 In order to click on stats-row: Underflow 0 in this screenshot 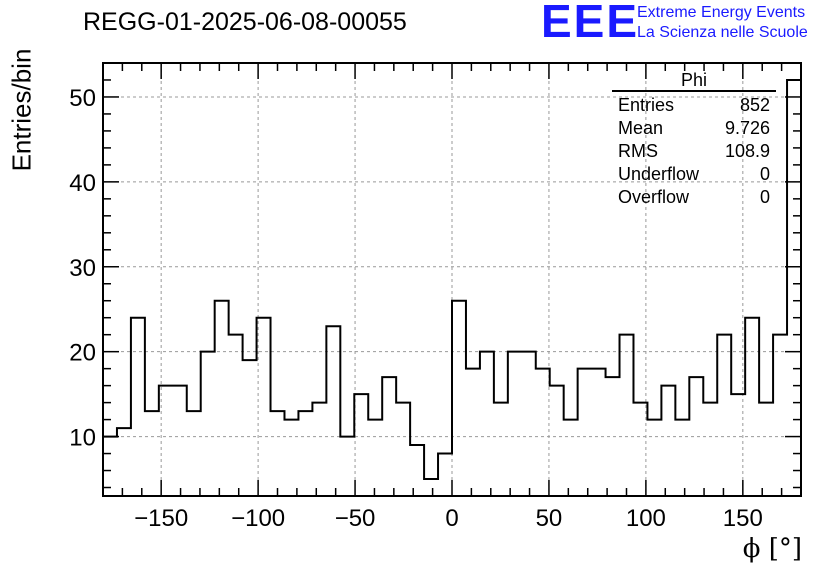, I will do `click(694, 174)`.